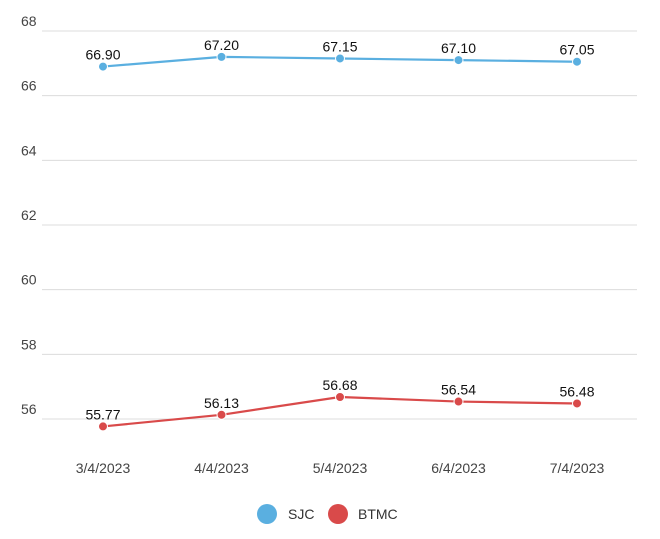 This screenshot has width=660, height=539. Describe the element at coordinates (301, 514) in the screenshot. I see `legend-label-sjc: SJC` at that location.